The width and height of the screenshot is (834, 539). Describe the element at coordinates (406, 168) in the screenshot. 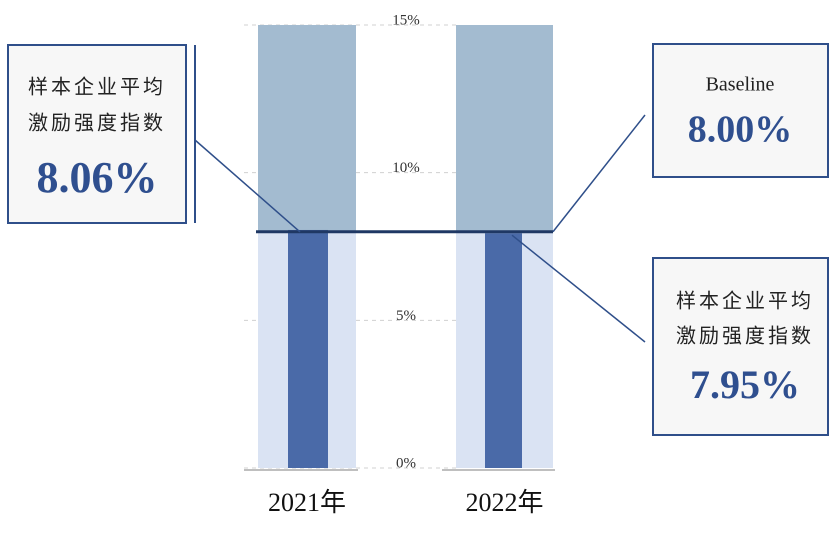

I see `y-tick-label: 10%` at that location.